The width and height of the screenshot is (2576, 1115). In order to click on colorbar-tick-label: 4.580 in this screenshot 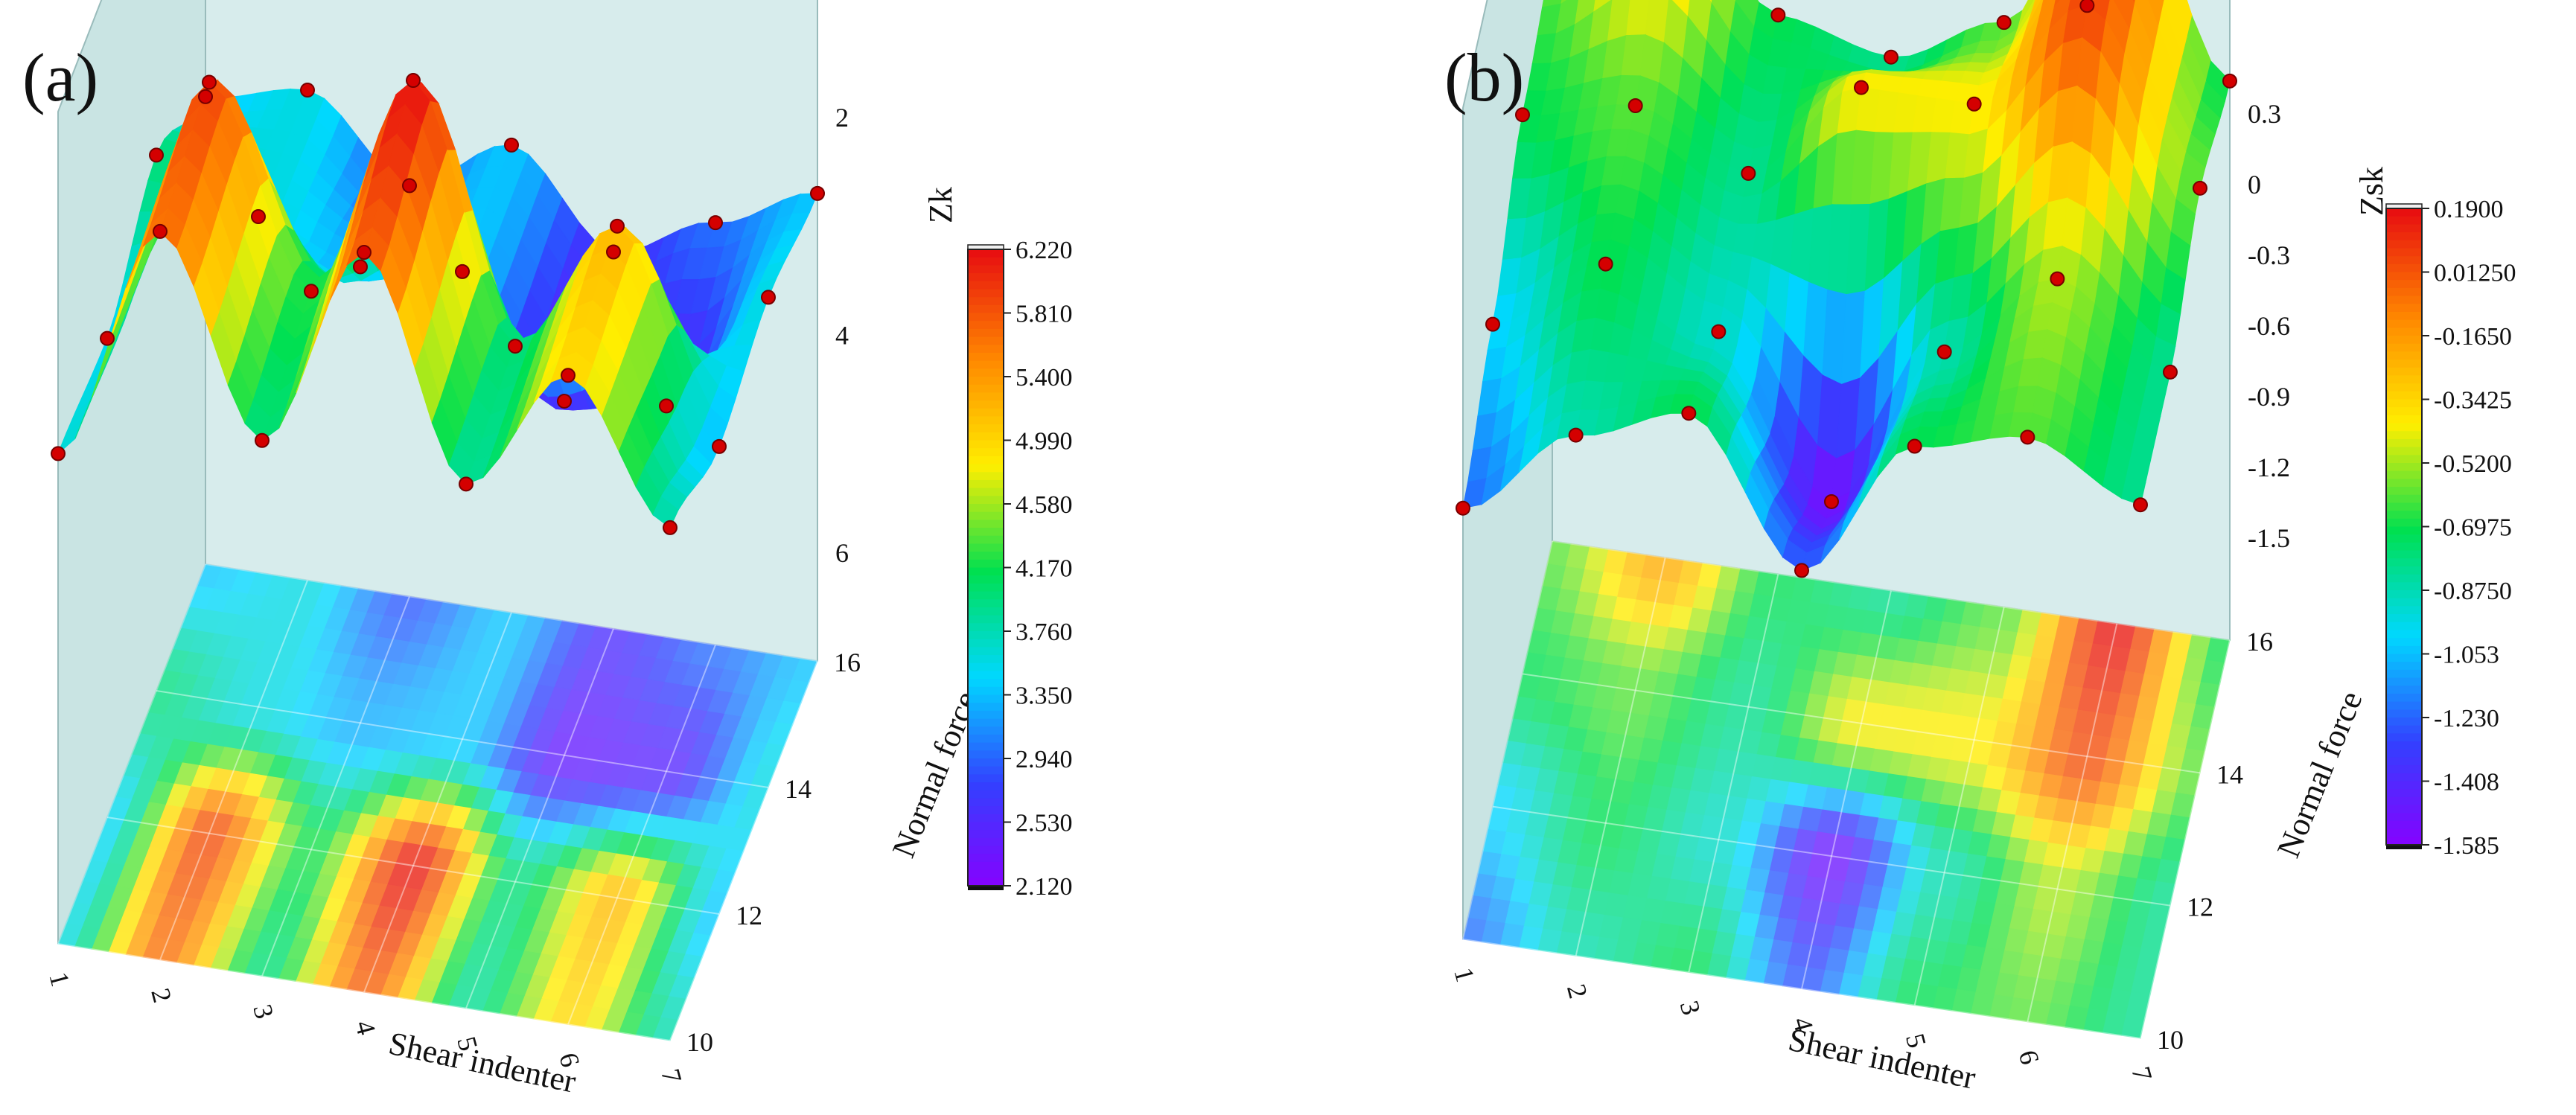, I will do `click(1044, 505)`.